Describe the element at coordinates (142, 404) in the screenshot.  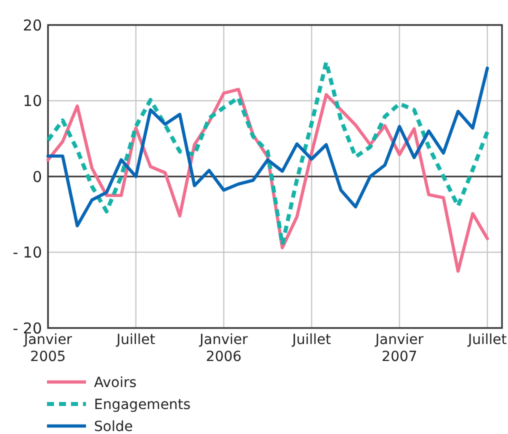
I see `legend-label: Engagements` at that location.